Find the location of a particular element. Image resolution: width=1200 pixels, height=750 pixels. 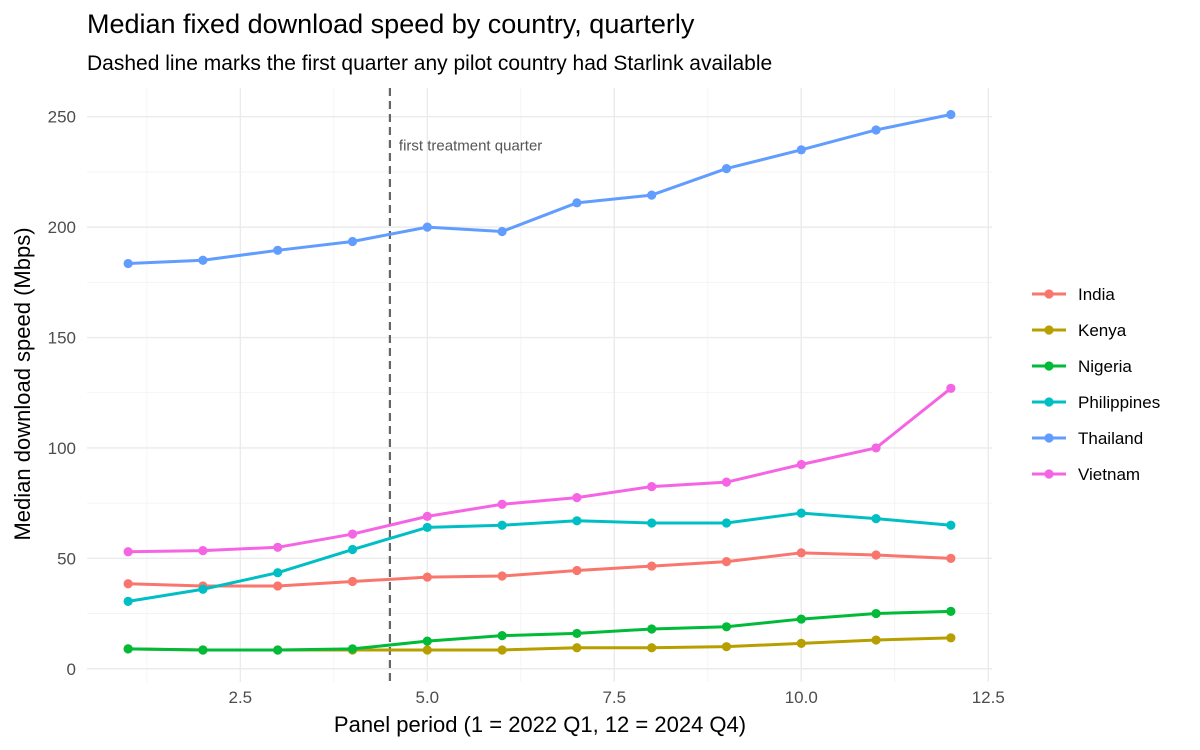

legend-label: Thailand is located at coordinates (1110, 438).